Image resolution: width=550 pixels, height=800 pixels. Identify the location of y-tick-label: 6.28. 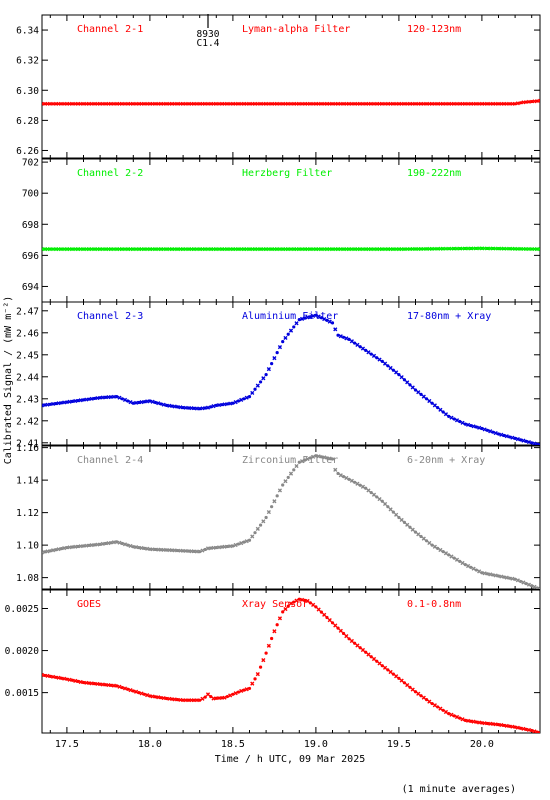
(27, 121).